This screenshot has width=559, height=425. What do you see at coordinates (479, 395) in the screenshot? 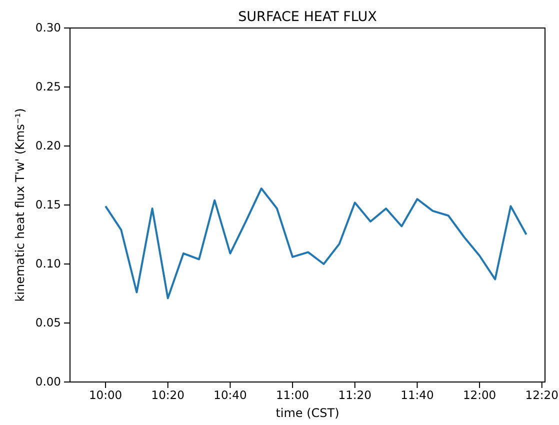
I see `x-tick-label: 12:00` at bounding box center [479, 395].